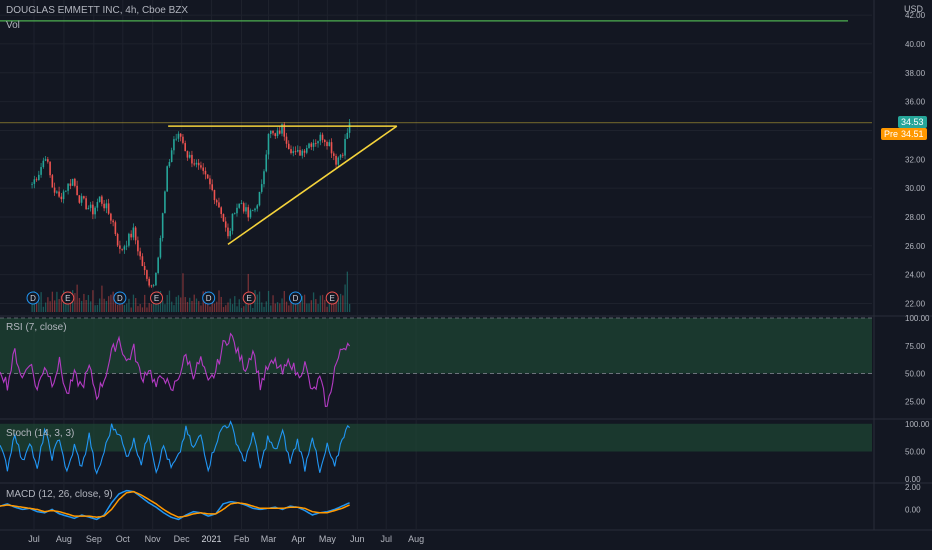  I want to click on macd-line, so click(175, 505).